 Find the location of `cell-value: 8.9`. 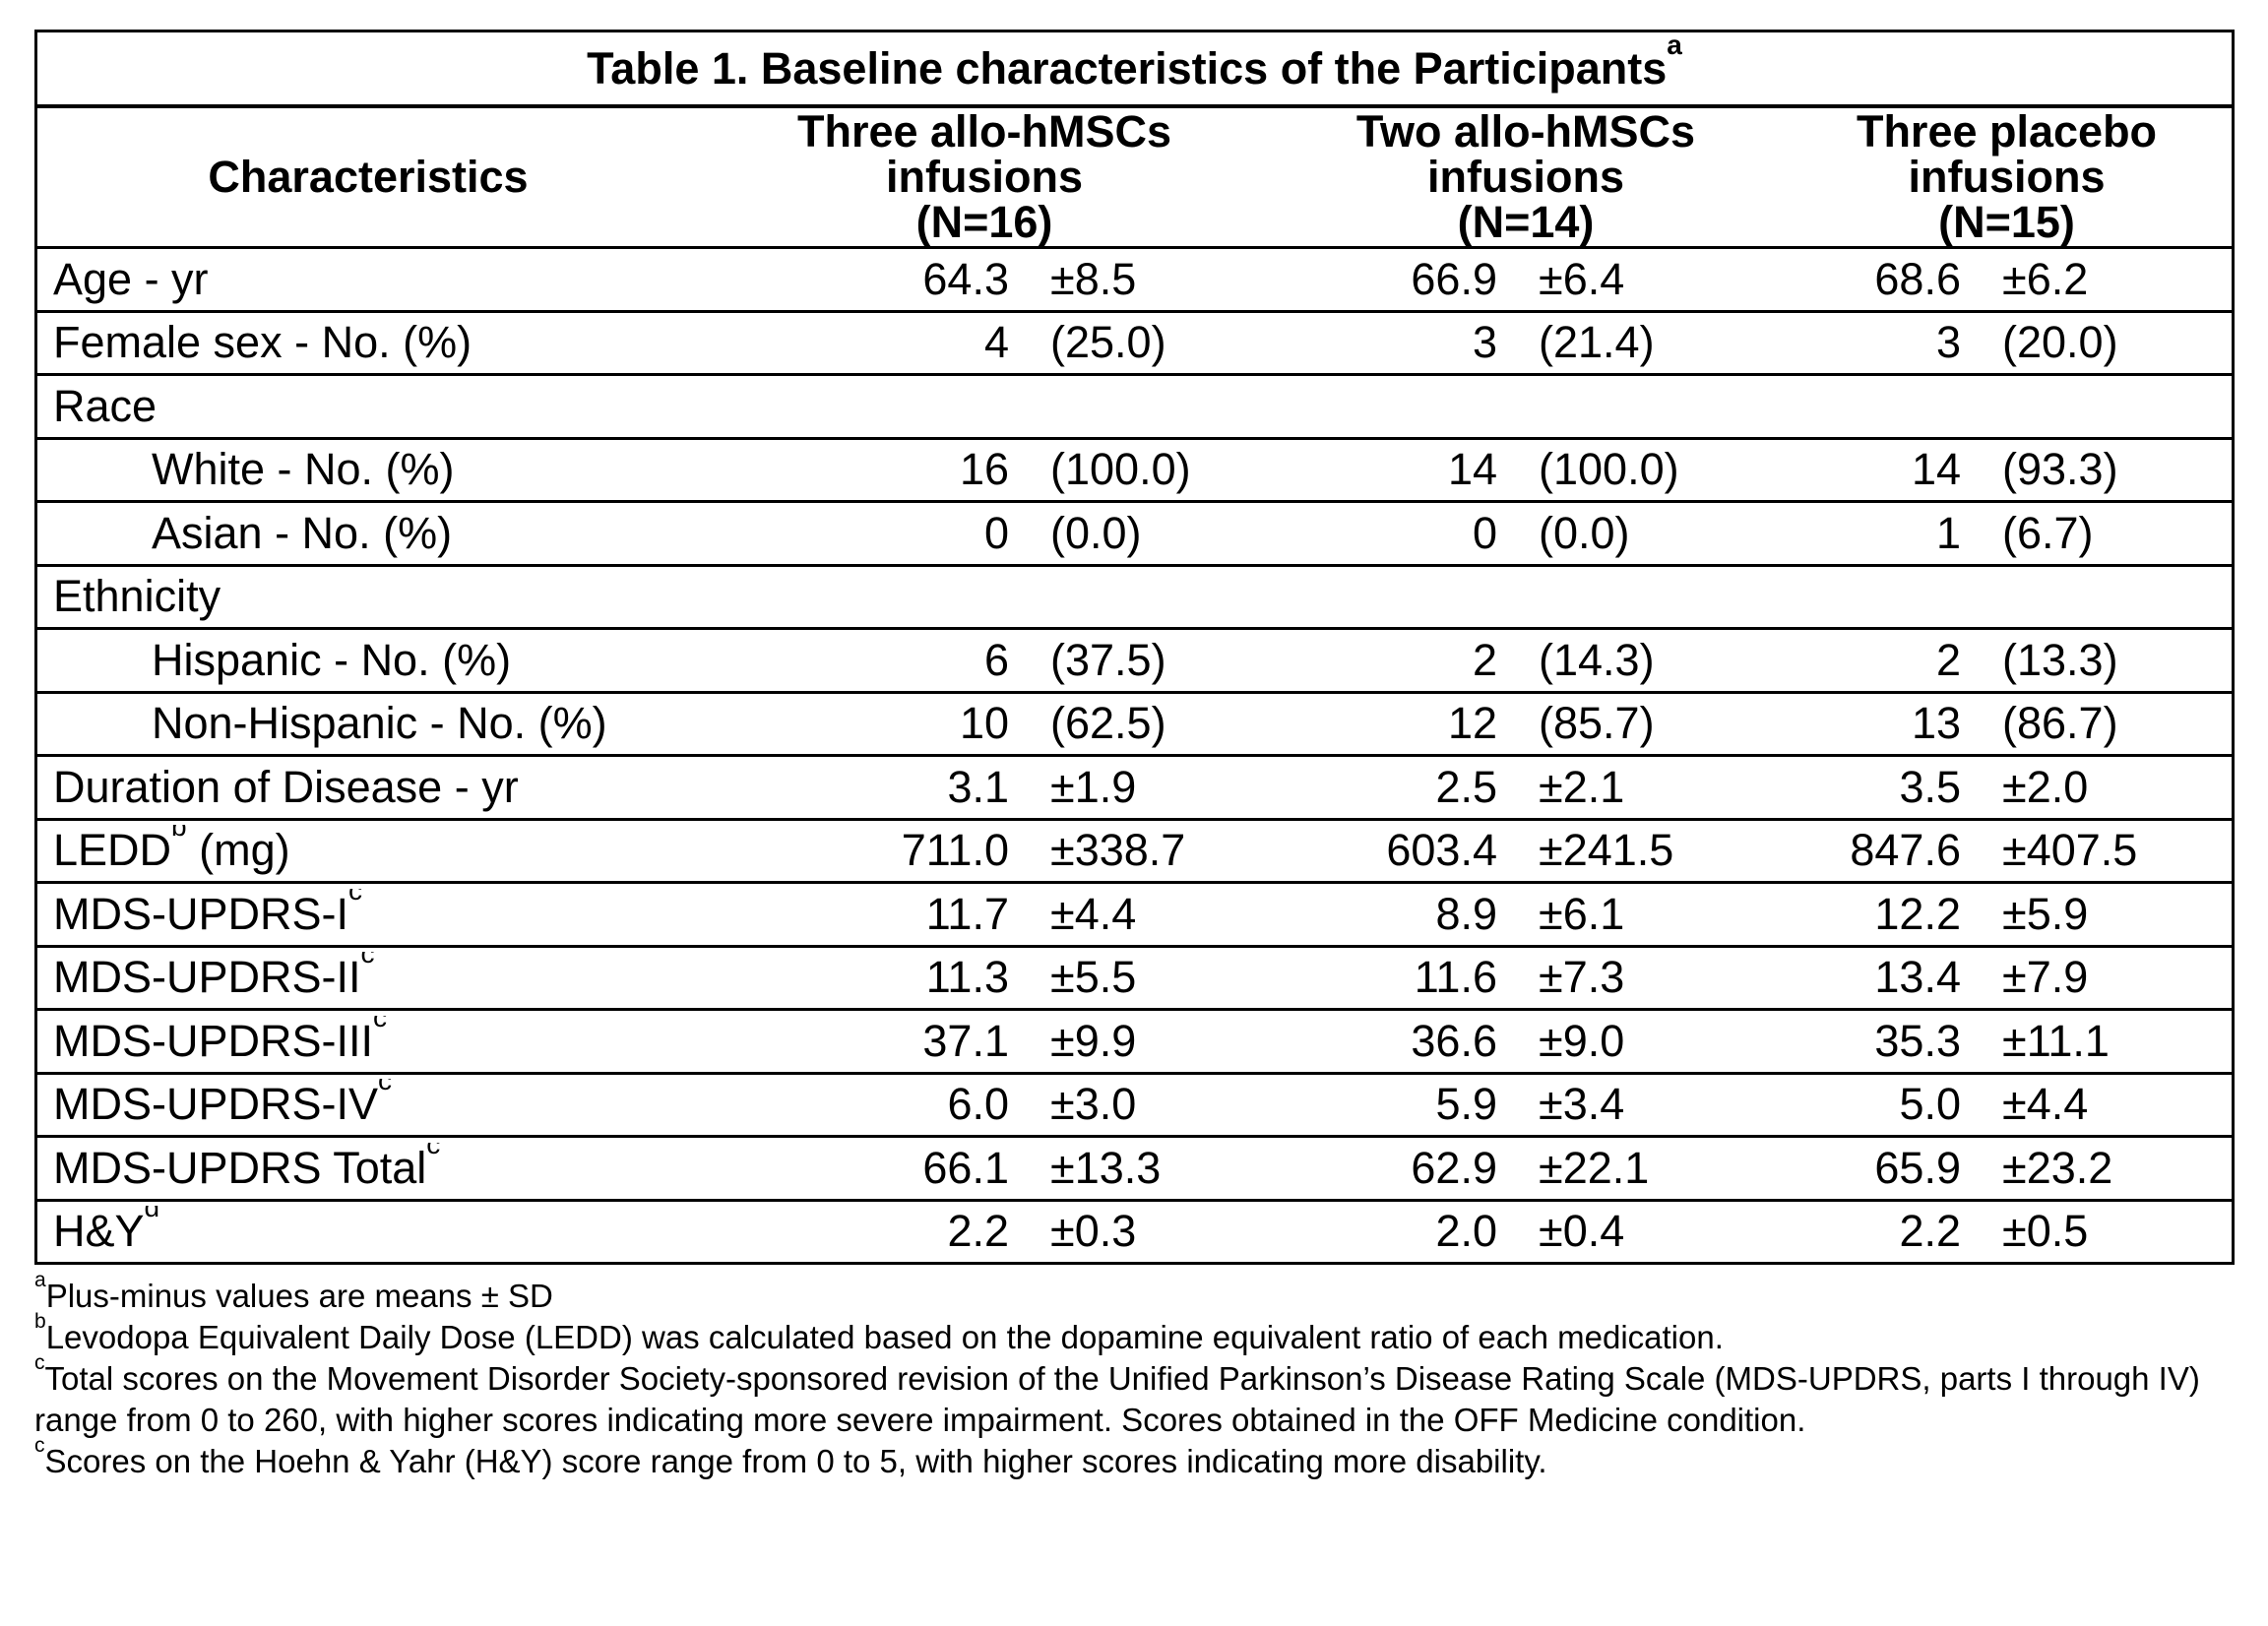

cell-value: 8.9 is located at coordinates (1466, 913).